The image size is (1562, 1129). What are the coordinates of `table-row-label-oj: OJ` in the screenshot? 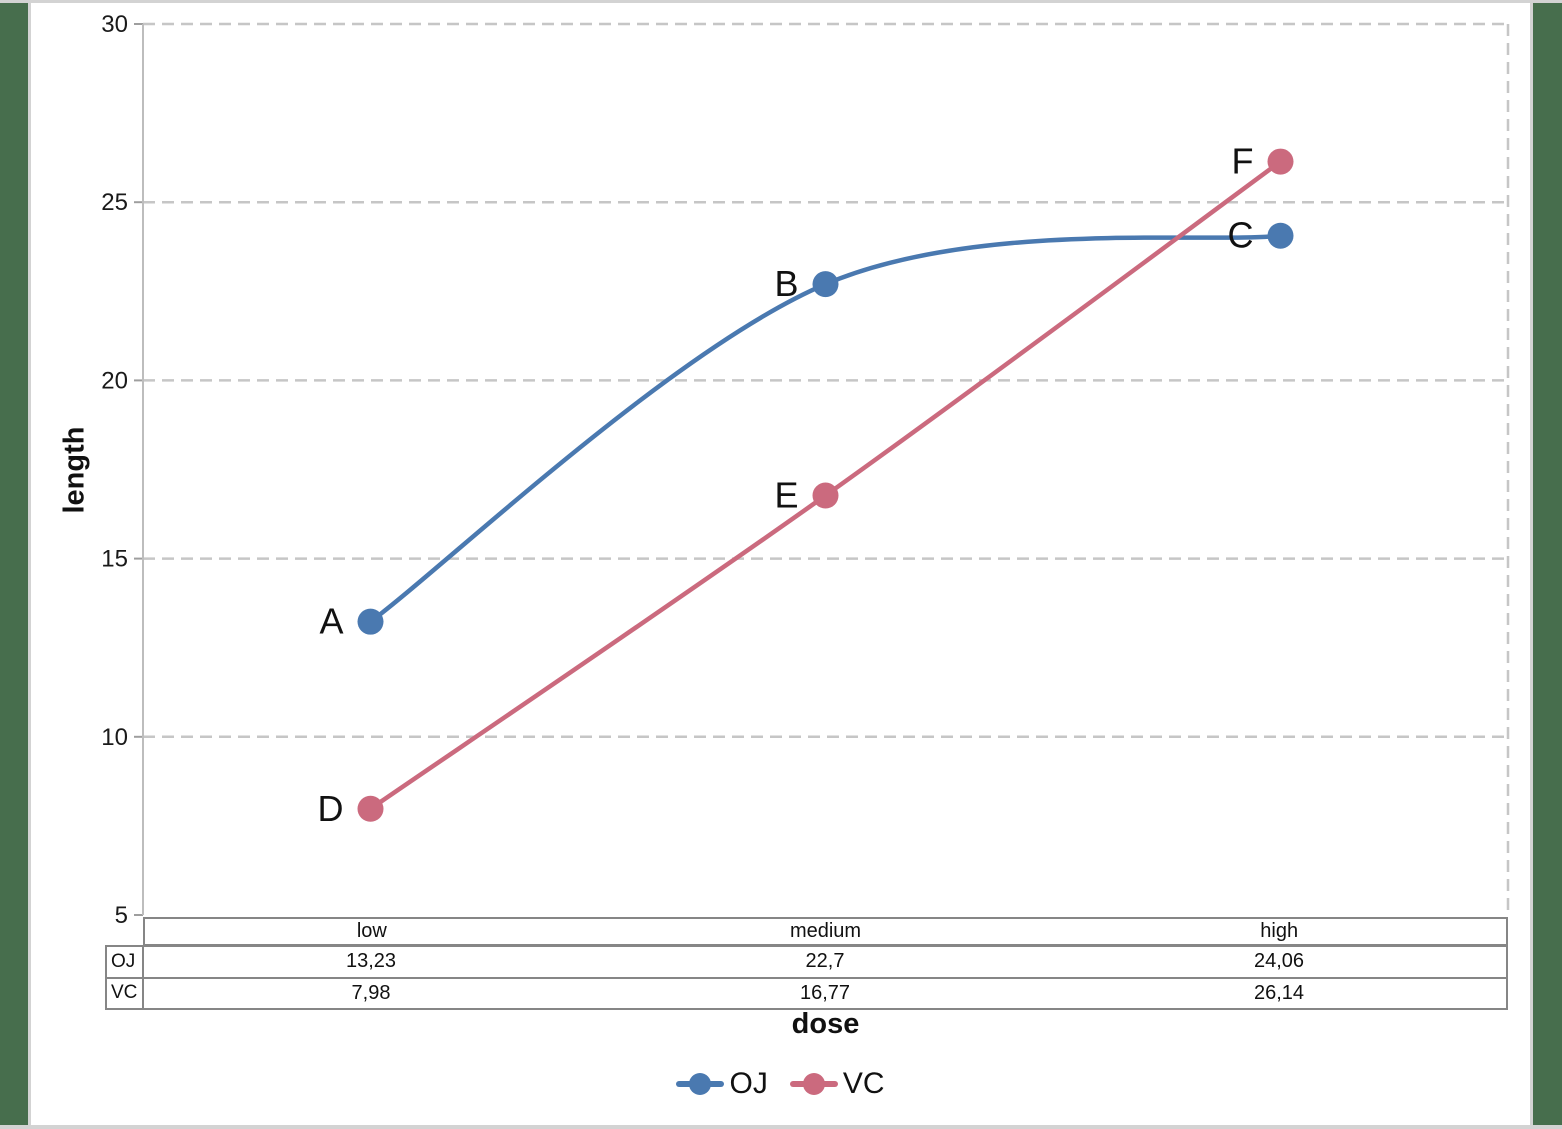 It's located at (125, 962).